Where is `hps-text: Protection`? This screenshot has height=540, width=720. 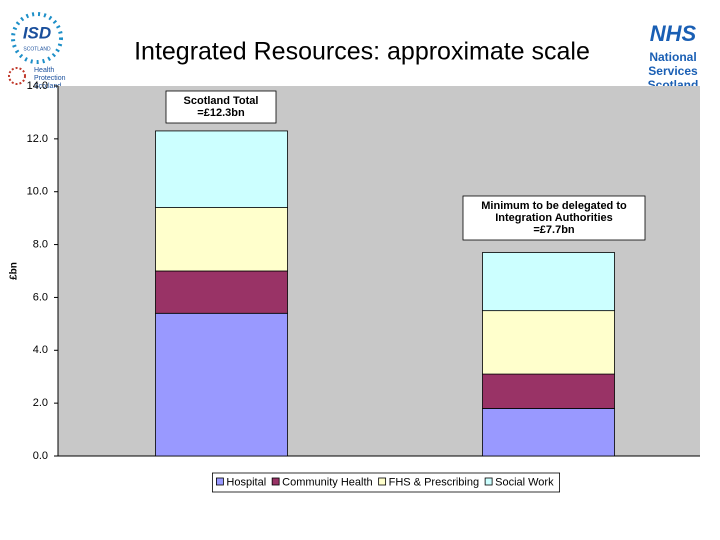
hps-text: Protection is located at coordinates (50, 78).